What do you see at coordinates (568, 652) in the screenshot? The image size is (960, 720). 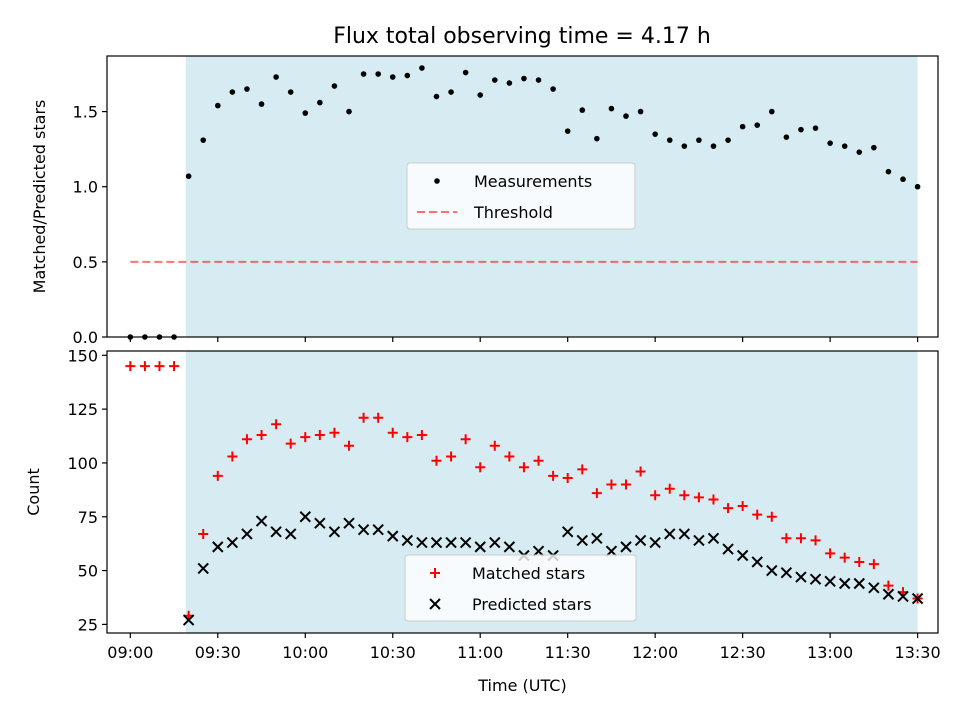 I see `x-tick-label: 11:30` at bounding box center [568, 652].